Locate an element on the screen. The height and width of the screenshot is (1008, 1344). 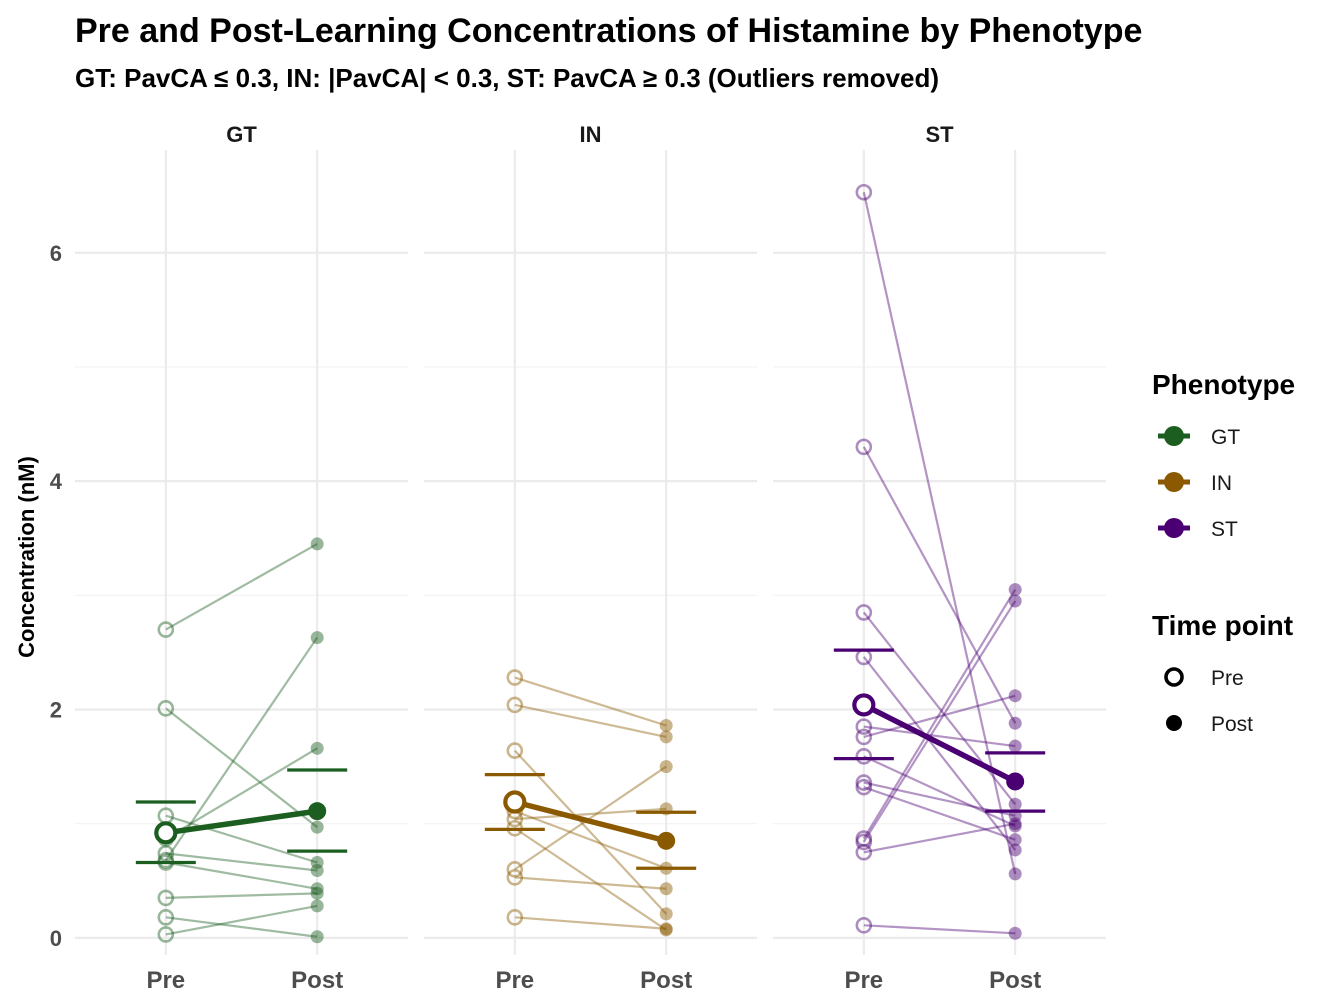
facet-label-in: IN is located at coordinates (591, 134).